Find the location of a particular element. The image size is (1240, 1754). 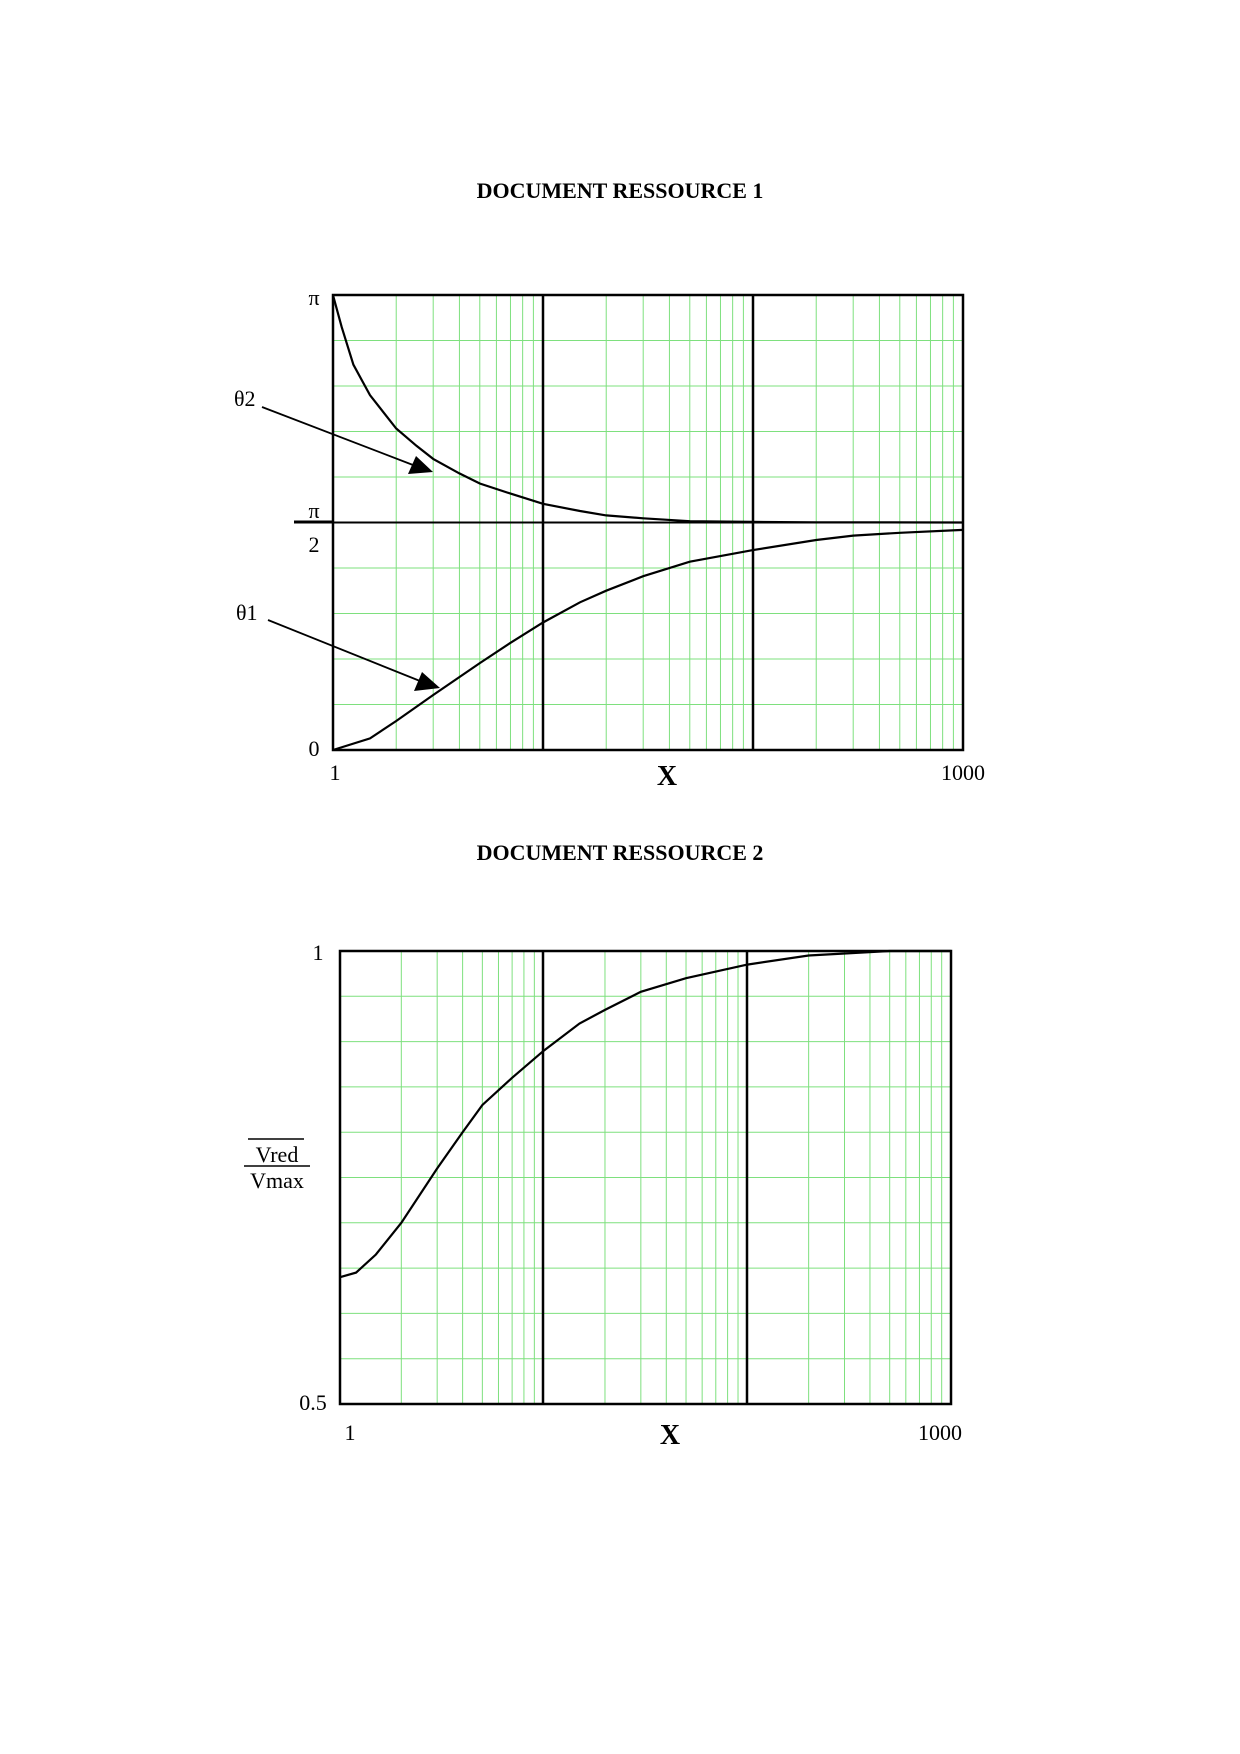

chart2-xtick-1: 1 is located at coordinates (350, 1432).